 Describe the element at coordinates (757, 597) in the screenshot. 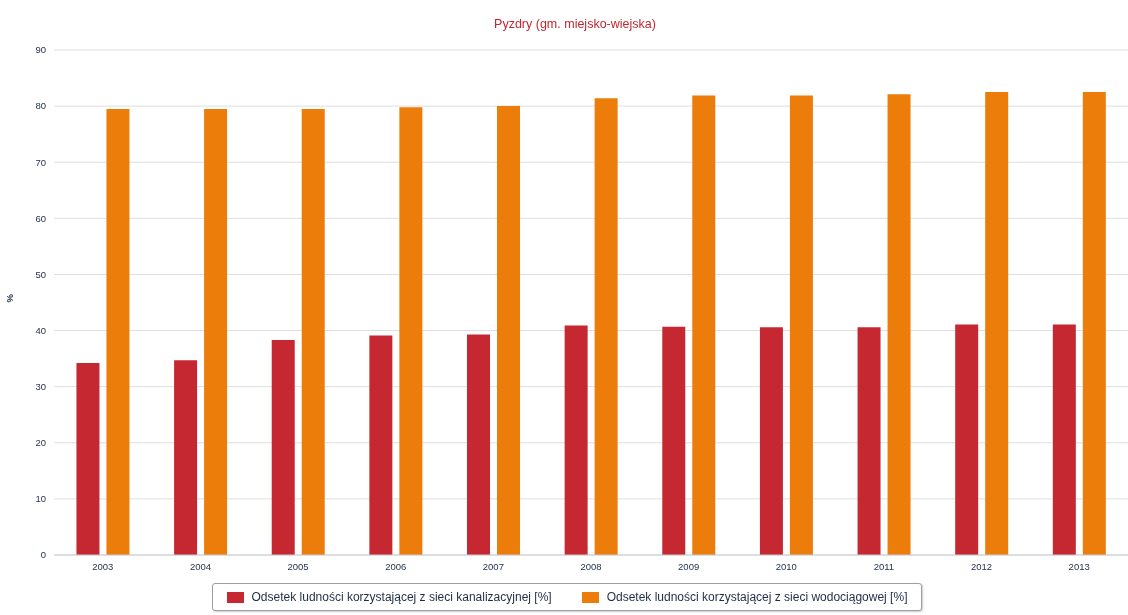

I see `legend-label: Odsetek ludności korzystającej z sieci wodociągowej [%]` at that location.